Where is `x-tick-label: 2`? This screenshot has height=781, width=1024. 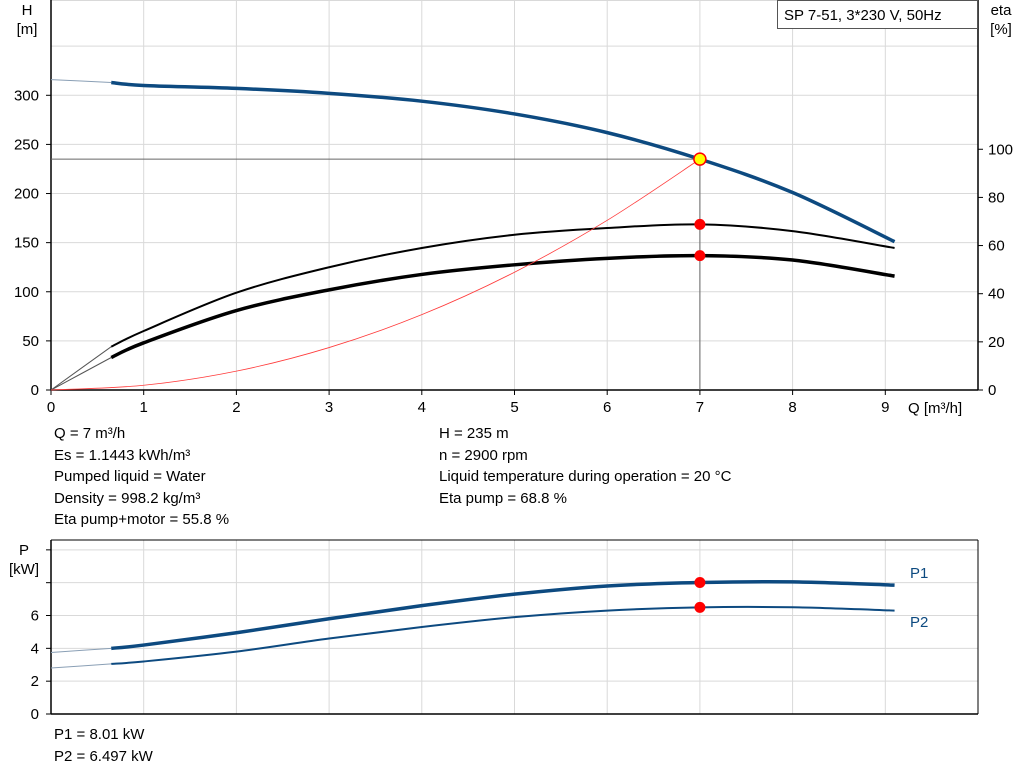 x-tick-label: 2 is located at coordinates (236, 407).